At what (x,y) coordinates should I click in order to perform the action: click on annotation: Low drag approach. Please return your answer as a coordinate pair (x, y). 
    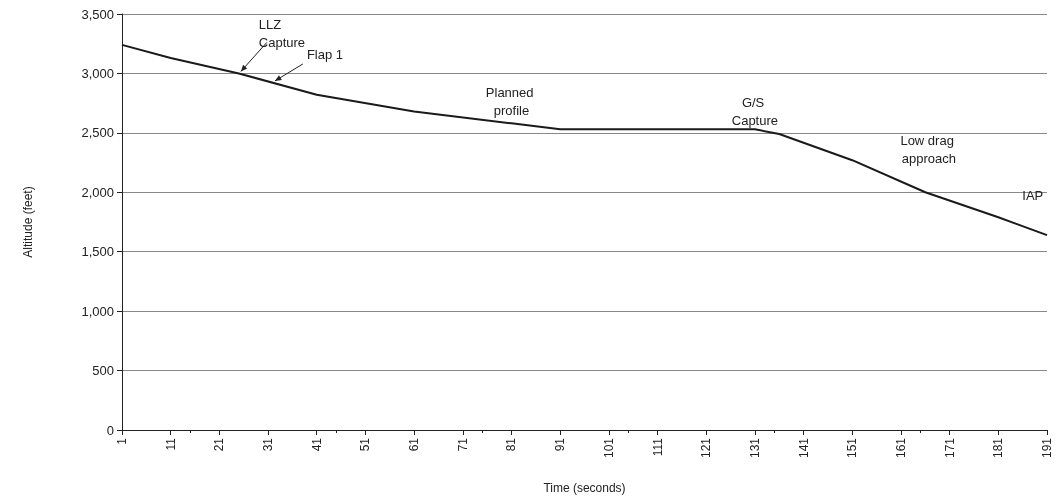
    Looking at the image, I should click on (929, 150).